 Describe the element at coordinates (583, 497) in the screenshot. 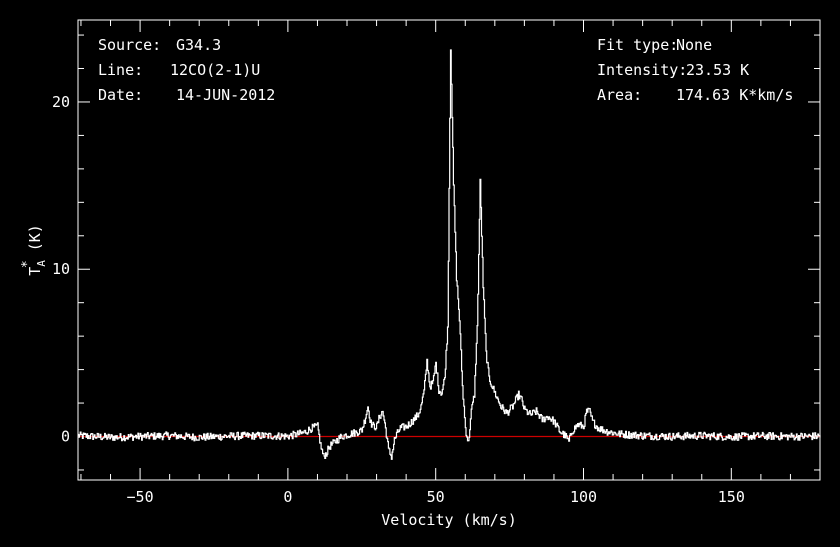

I see `x-tick-label: 100` at that location.